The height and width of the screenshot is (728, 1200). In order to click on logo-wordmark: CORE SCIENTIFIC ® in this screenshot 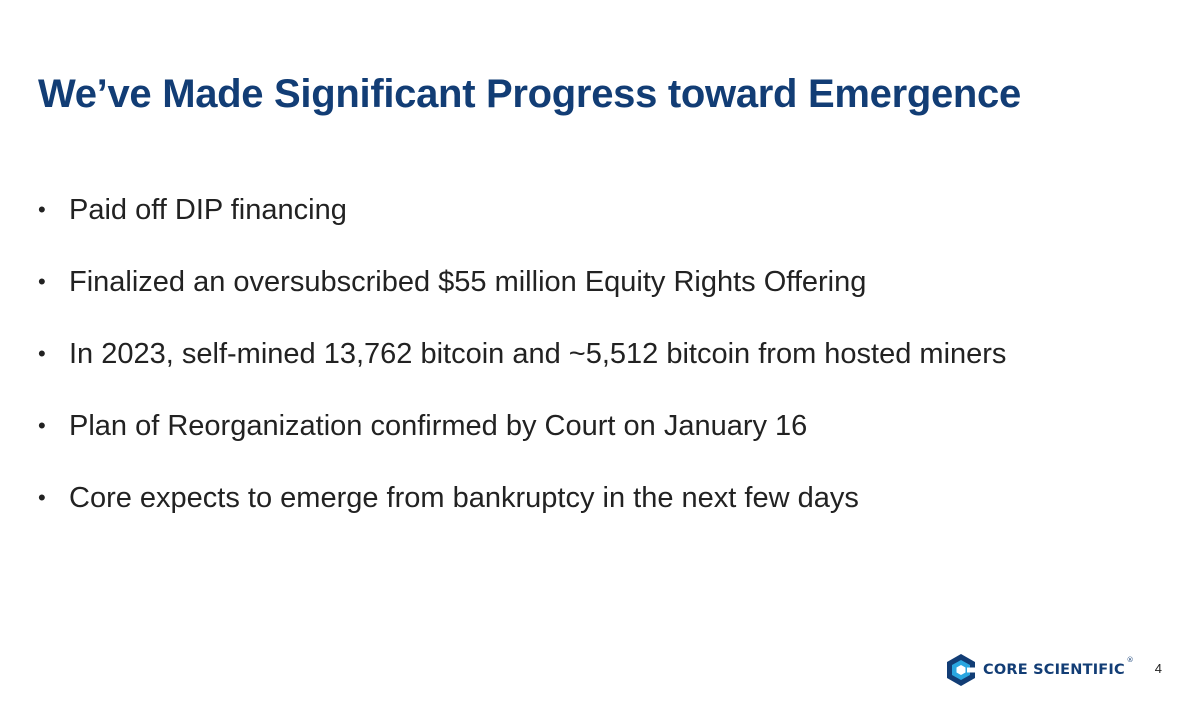, I will do `click(1058, 667)`.